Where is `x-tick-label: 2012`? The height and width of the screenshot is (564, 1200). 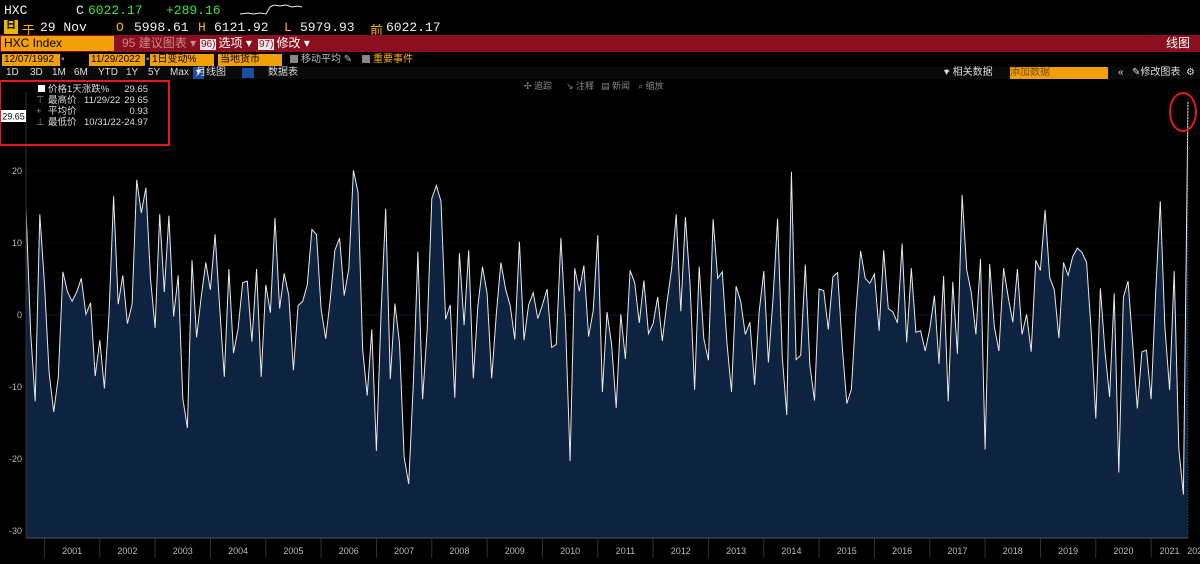
x-tick-label: 2012 is located at coordinates (681, 551).